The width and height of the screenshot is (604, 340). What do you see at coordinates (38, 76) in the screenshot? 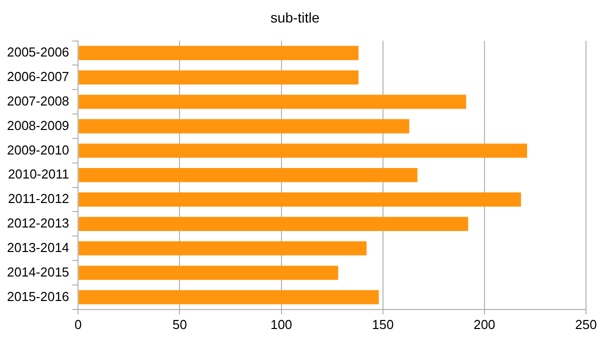
I see `y-tick-label: 2006-2007` at bounding box center [38, 76].